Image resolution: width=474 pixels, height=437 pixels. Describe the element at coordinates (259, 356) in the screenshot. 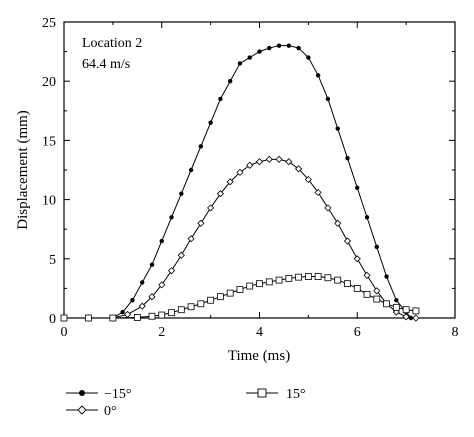

I see `x-axis-label: Time (ms)` at that location.